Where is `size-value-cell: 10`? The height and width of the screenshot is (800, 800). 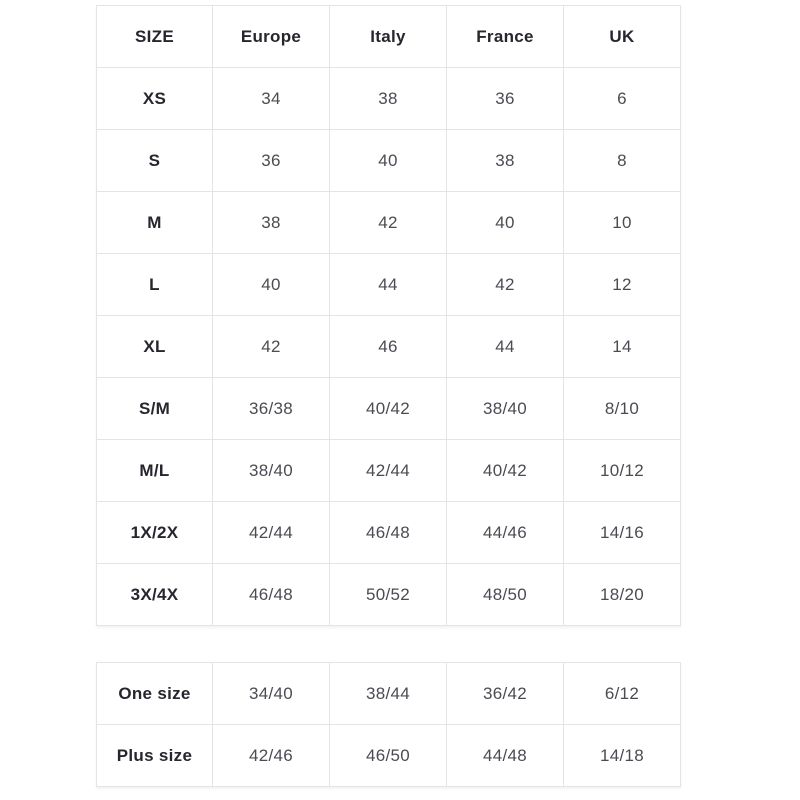 size-value-cell: 10 is located at coordinates (622, 222).